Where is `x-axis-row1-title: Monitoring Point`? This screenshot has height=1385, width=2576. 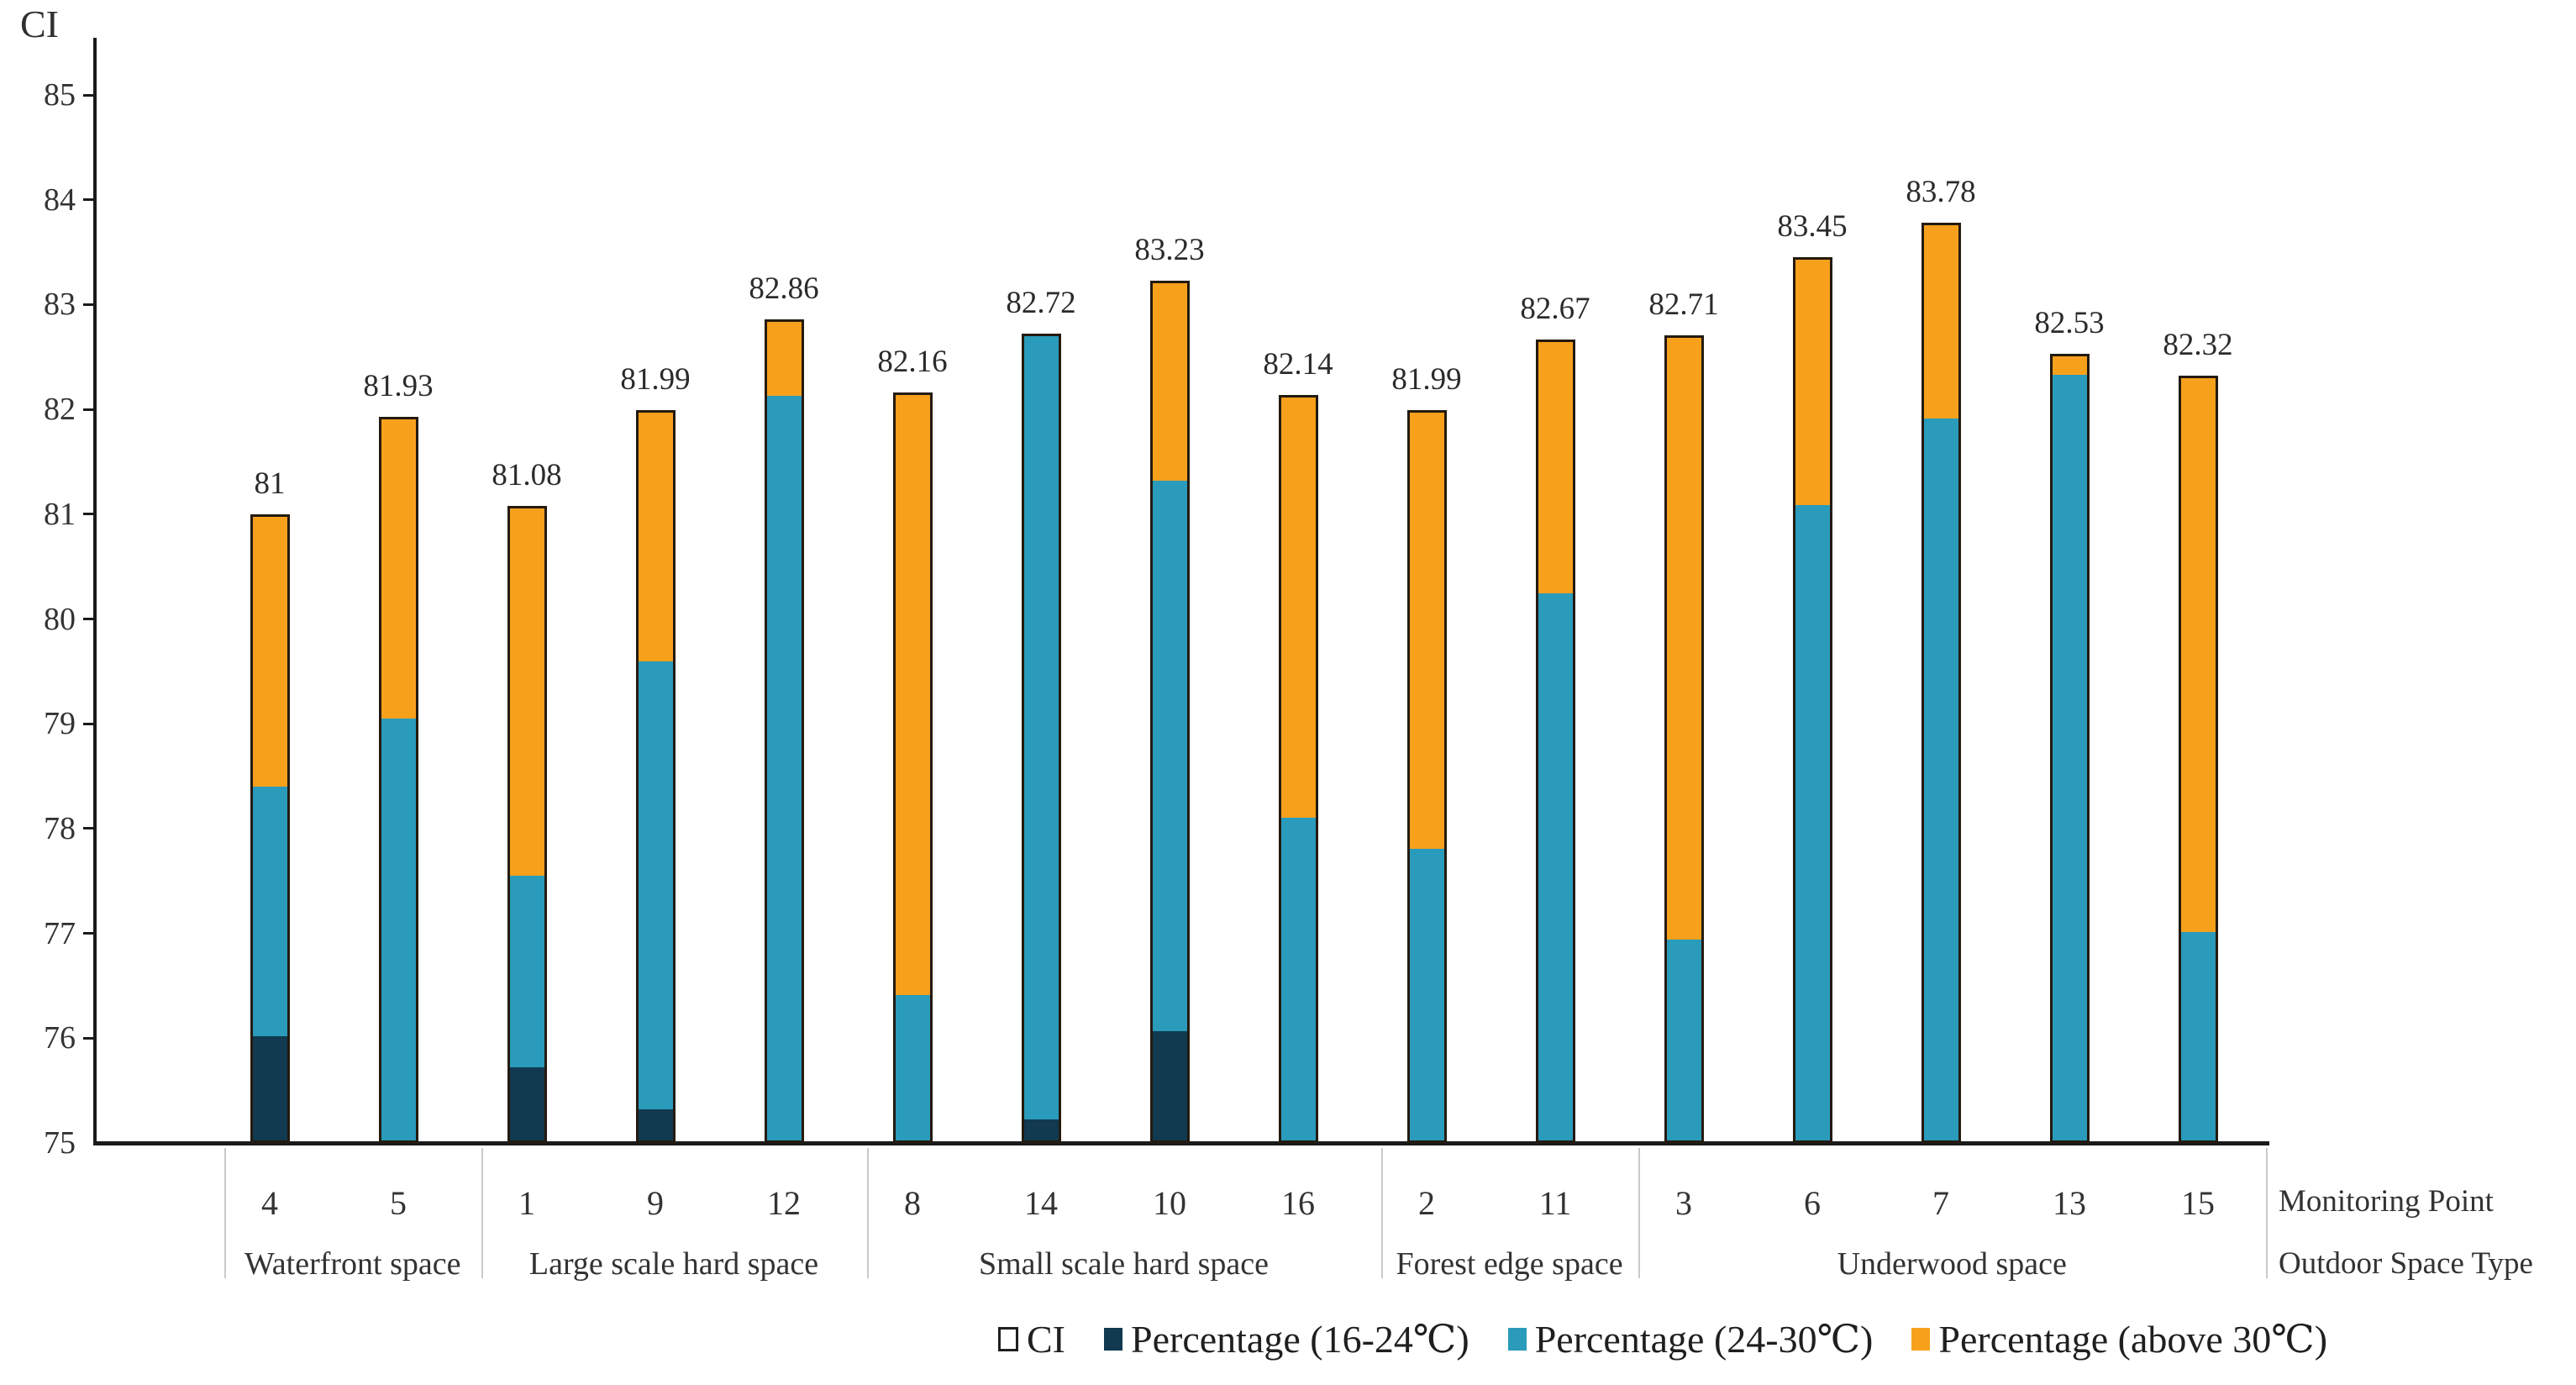
x-axis-row1-title: Monitoring Point is located at coordinates (2386, 1201).